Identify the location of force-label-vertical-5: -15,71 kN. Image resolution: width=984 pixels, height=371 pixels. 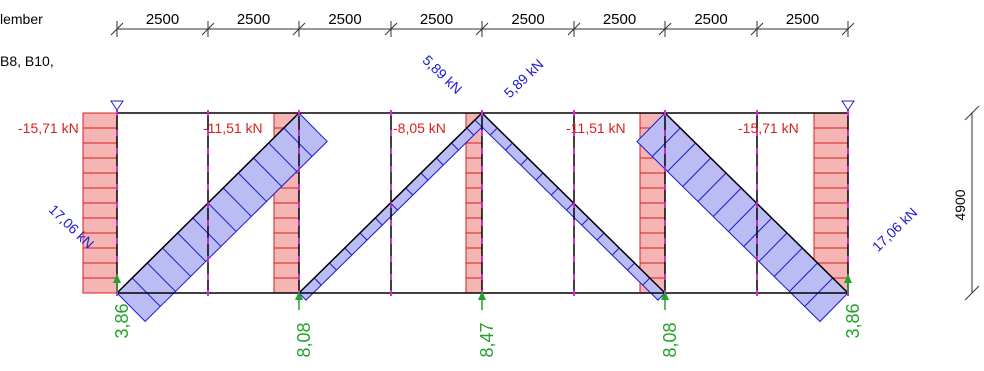
(768, 128).